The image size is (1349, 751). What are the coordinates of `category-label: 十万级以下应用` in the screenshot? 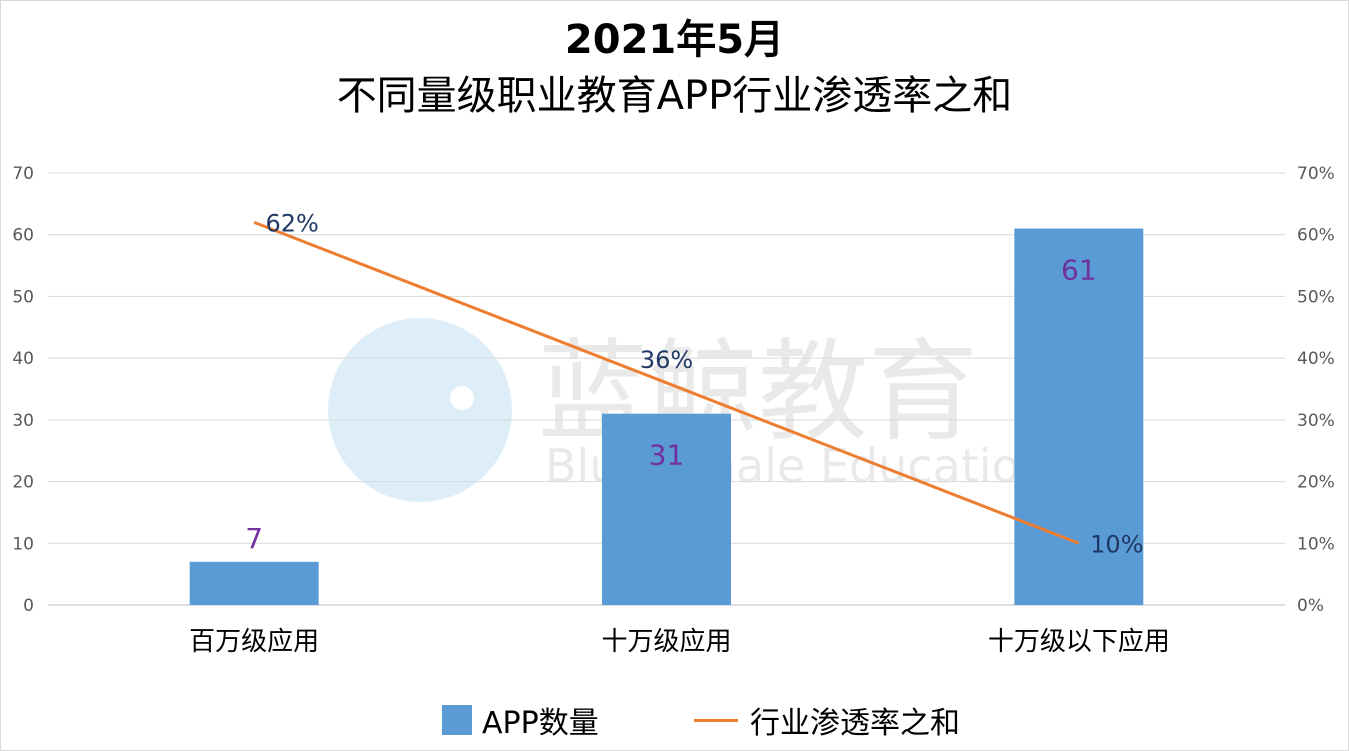 It's located at (1079, 642).